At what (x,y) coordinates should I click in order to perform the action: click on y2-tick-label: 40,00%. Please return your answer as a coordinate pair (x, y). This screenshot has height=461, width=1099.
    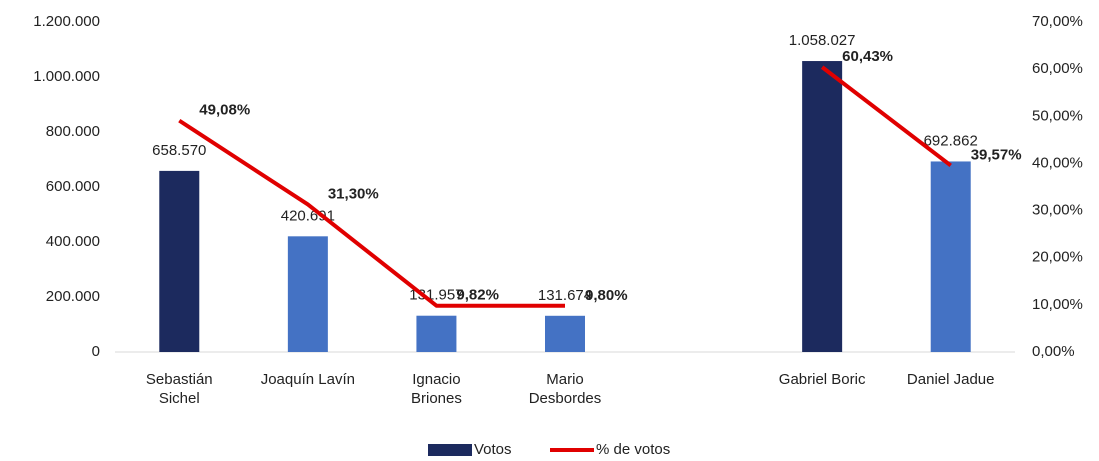
    Looking at the image, I should click on (1057, 162).